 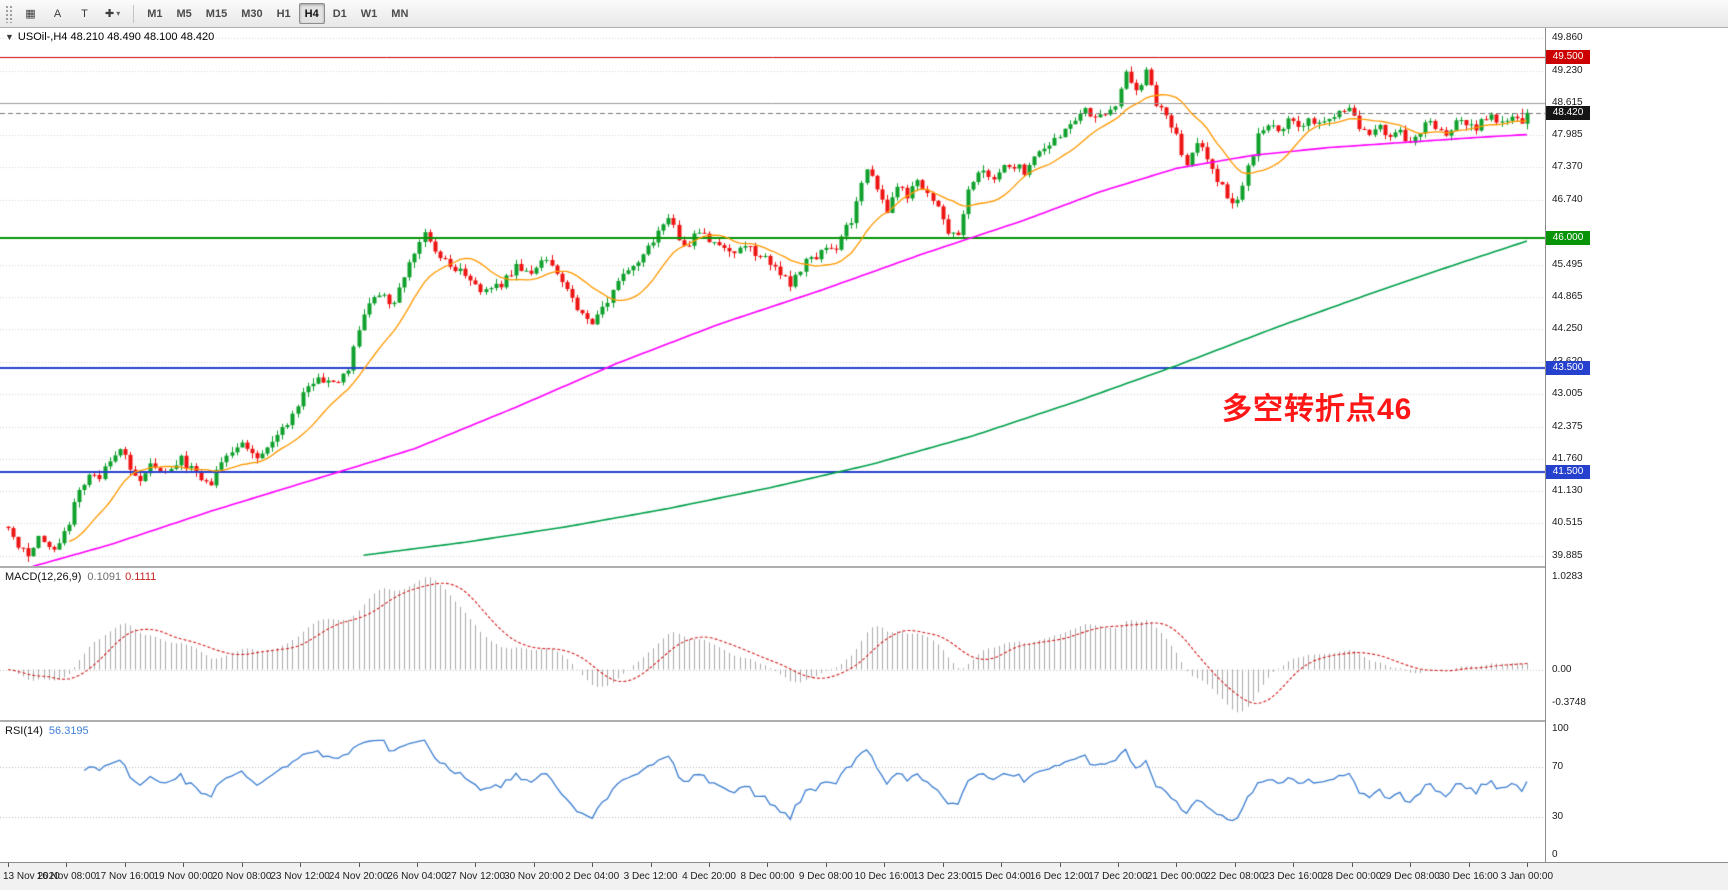 What do you see at coordinates (1567, 426) in the screenshot?
I see `price-axis-label: 42.375` at bounding box center [1567, 426].